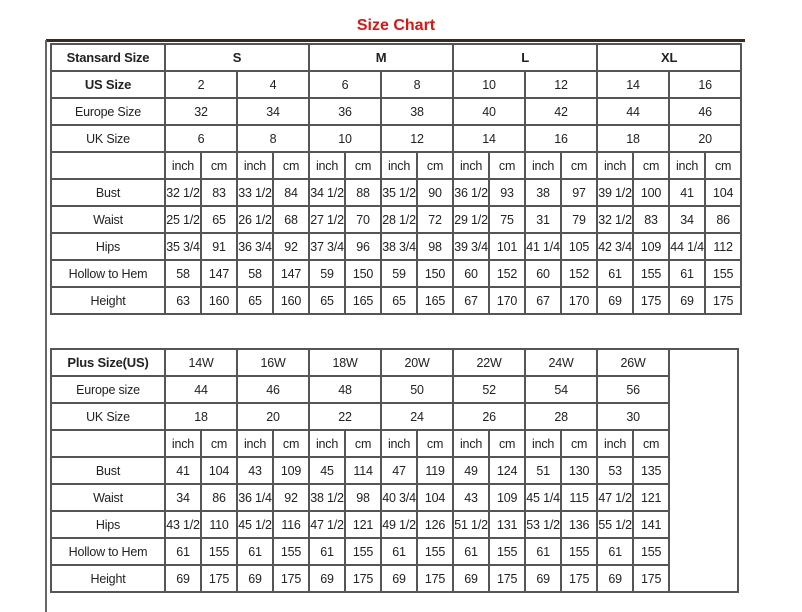 This screenshot has height=612, width=802. Describe the element at coordinates (633, 362) in the screenshot. I see `plus-size-header: 26W` at that location.